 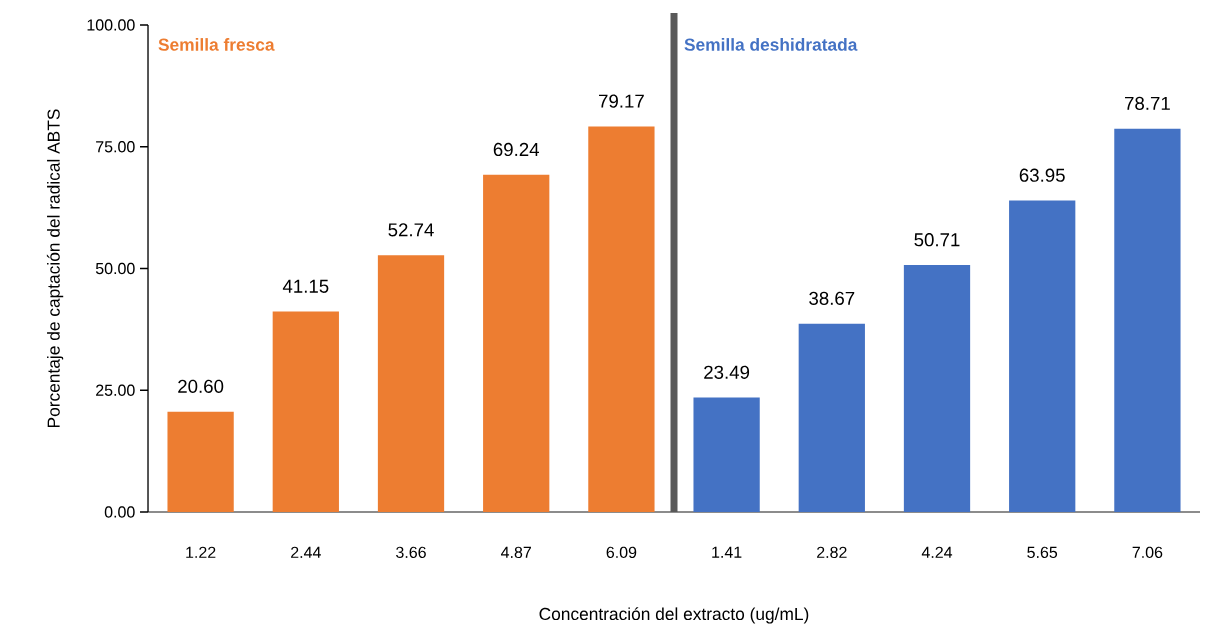 I want to click on x-tick-label: 2.82, so click(x=832, y=552).